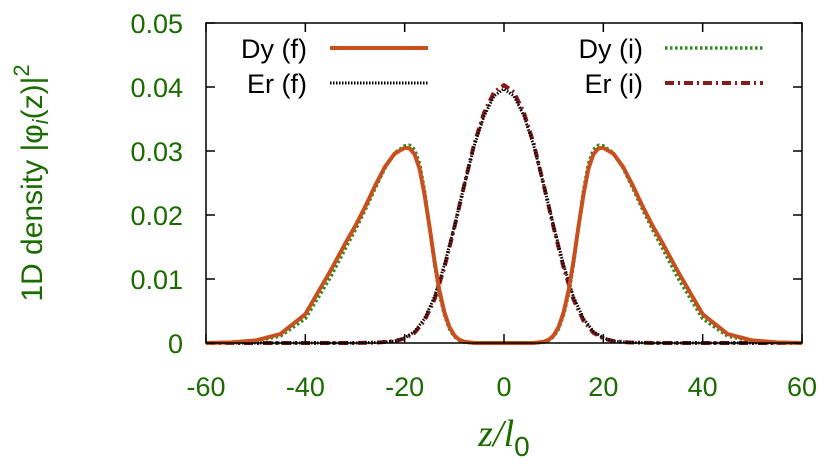 This screenshot has height=475, width=830. I want to click on y-tick-label: 0.04, so click(156, 88).